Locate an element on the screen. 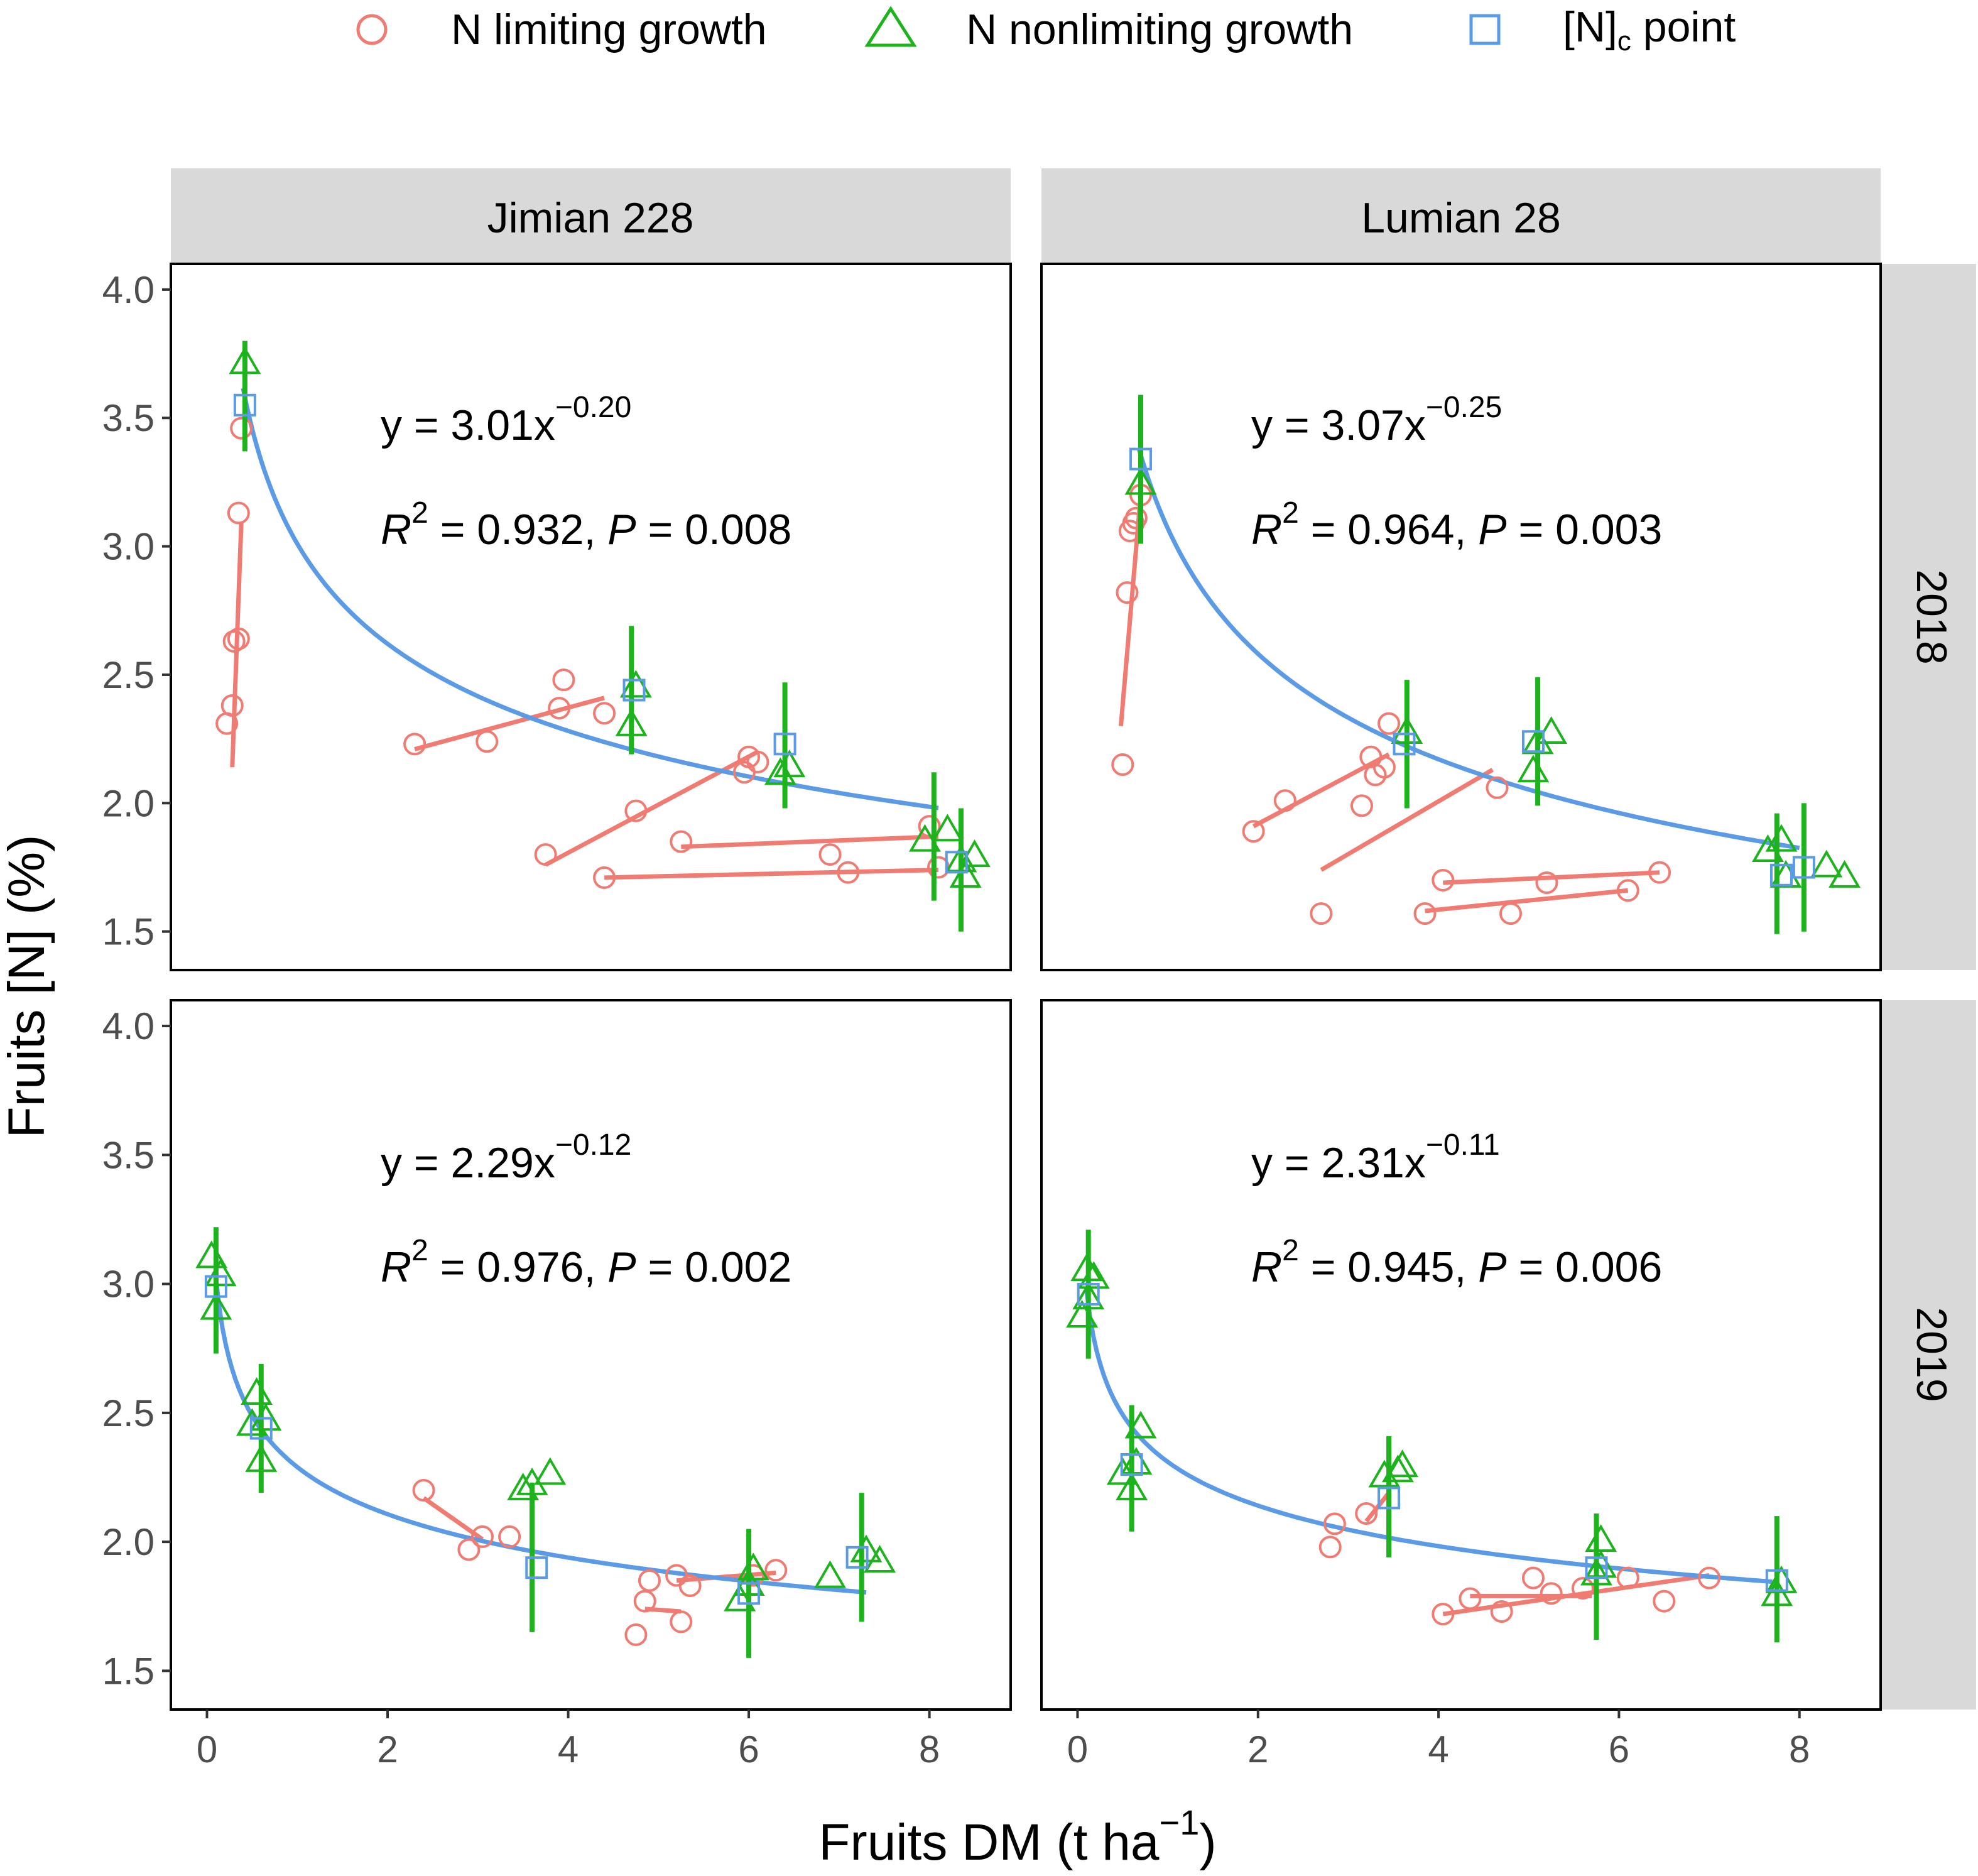 This screenshot has width=1978, height=1876. p-label: P is located at coordinates (1492, 1267).